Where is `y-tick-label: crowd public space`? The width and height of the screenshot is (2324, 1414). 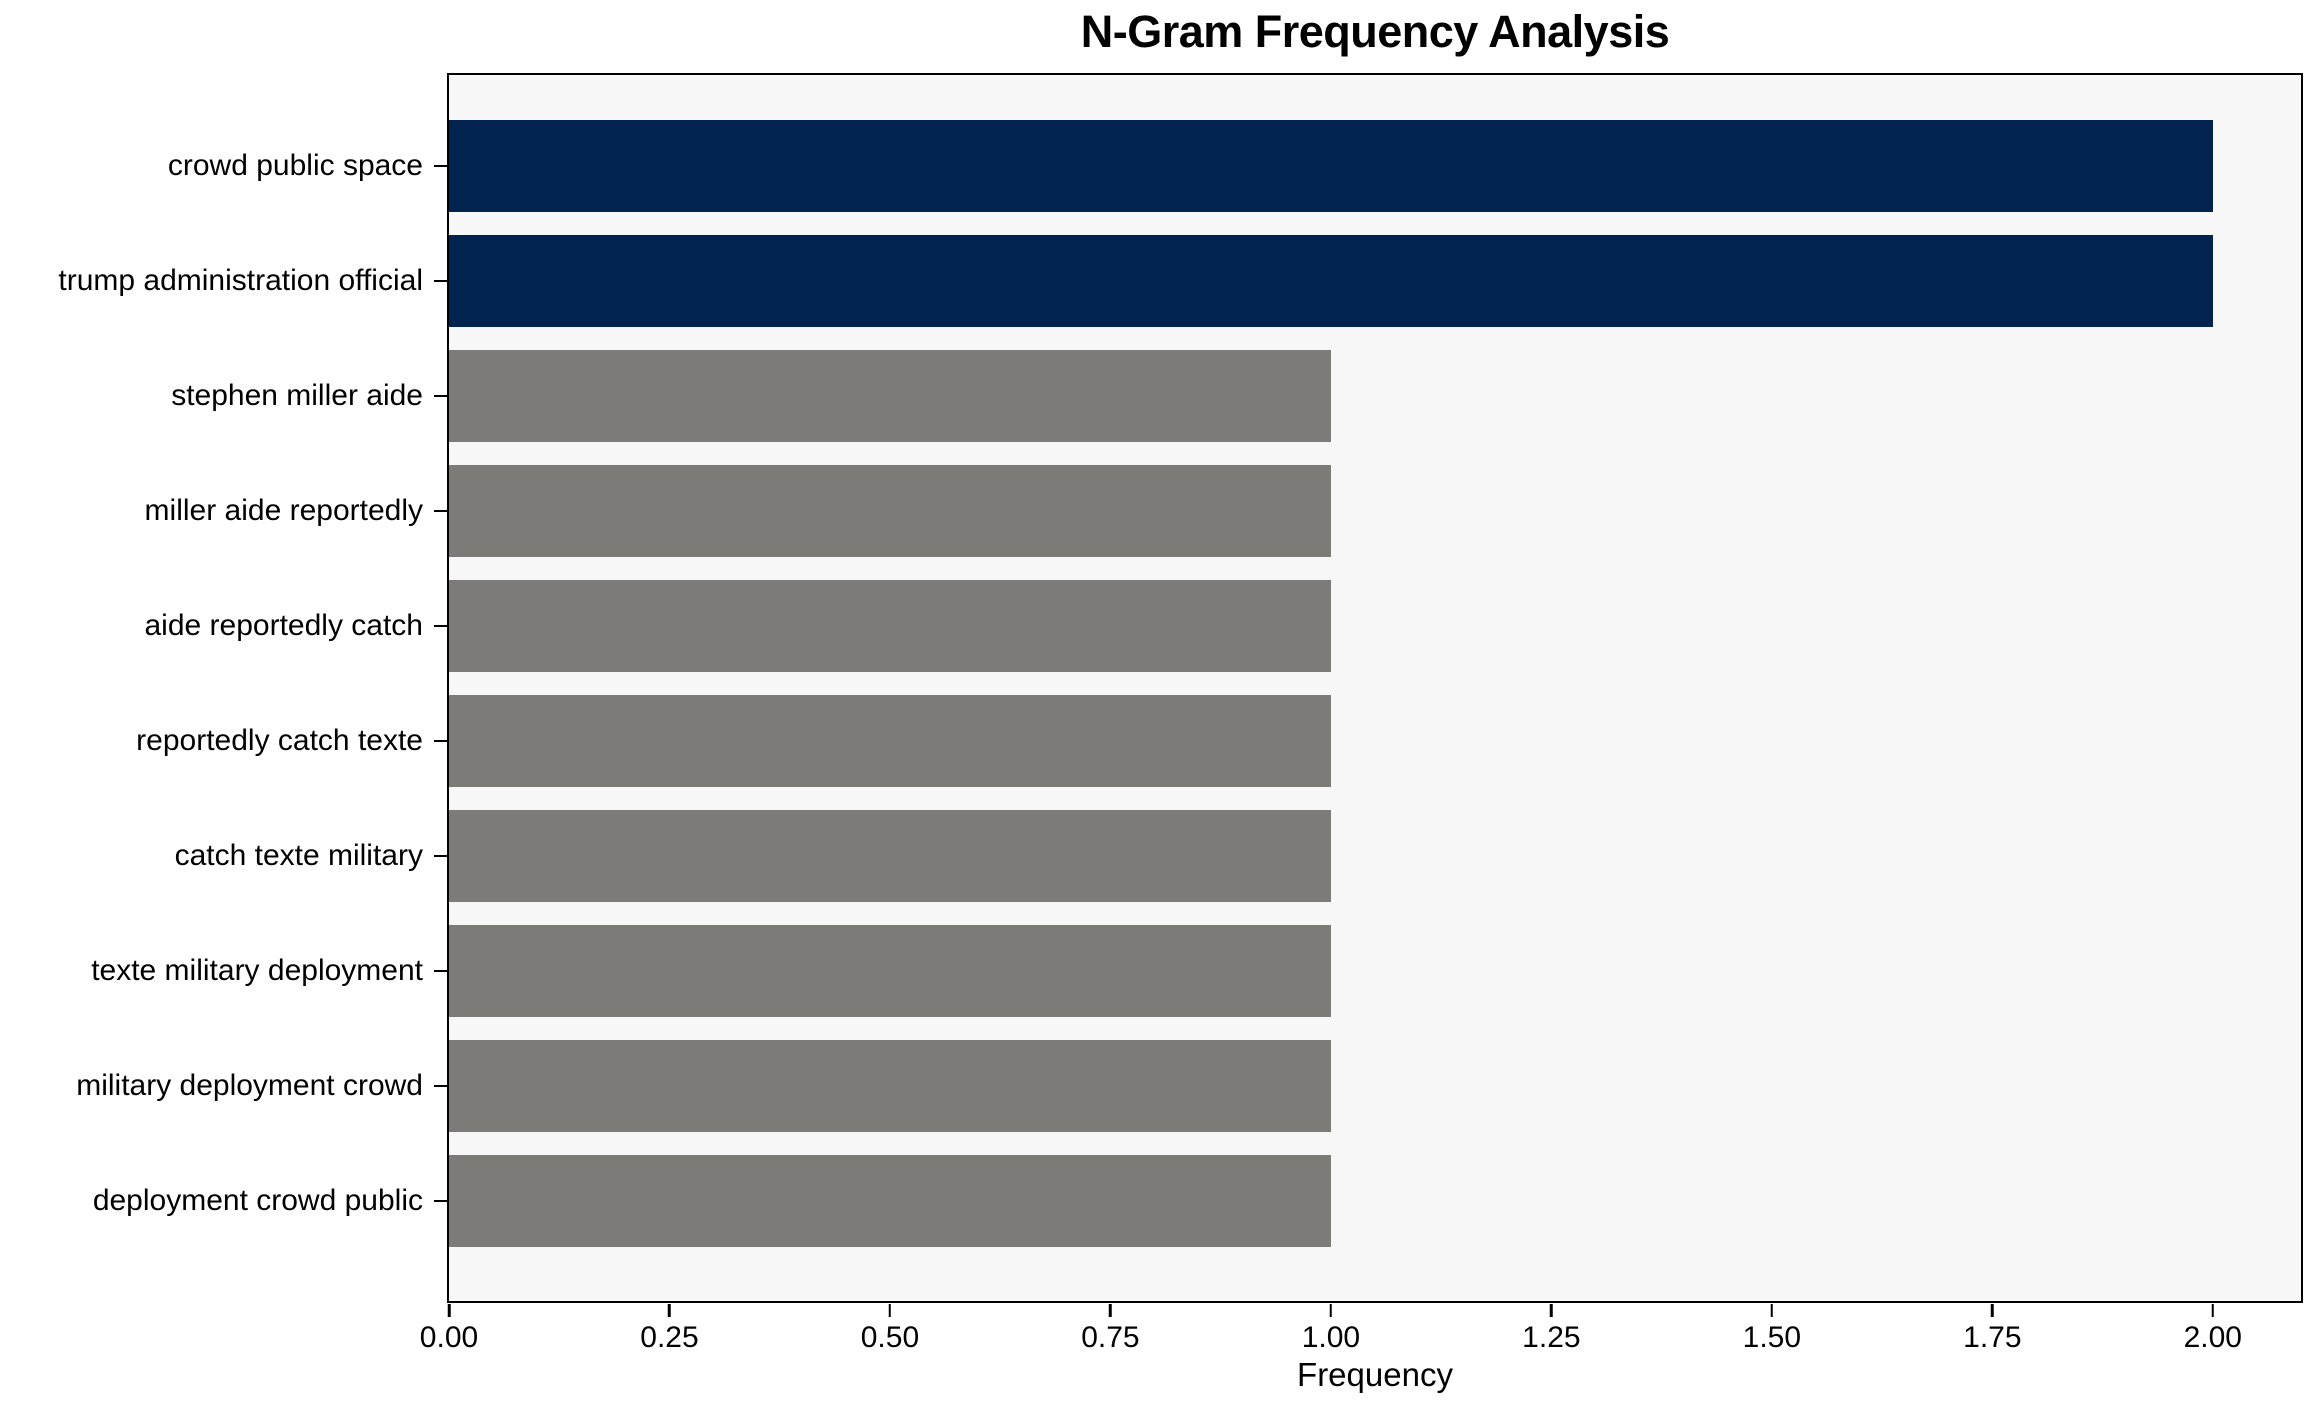 y-tick-label: crowd public space is located at coordinates (295, 165).